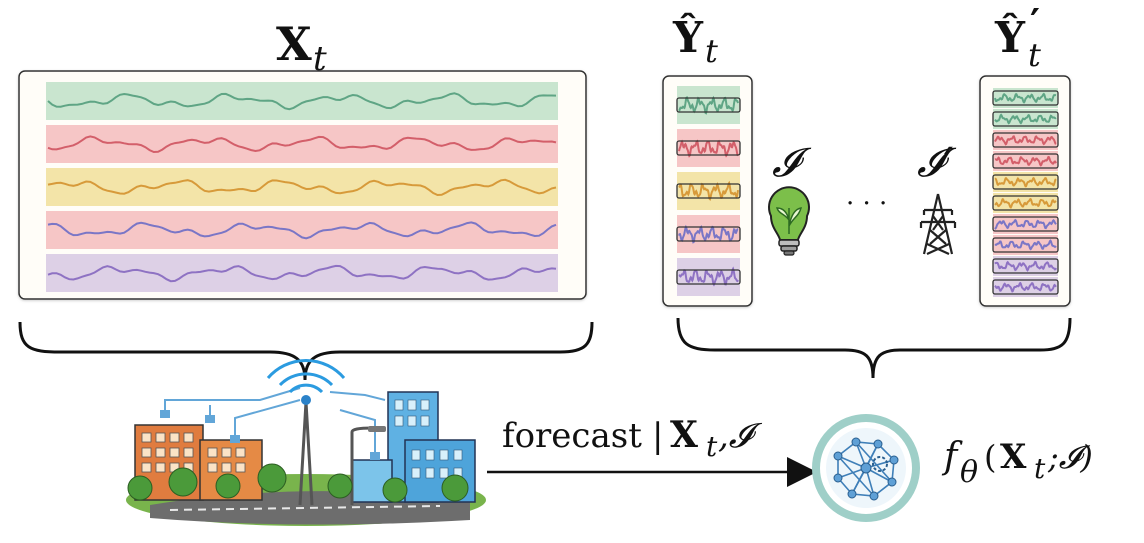 Image resolution: width=1144 pixels, height=543 pixels. I want to click on output2-series-band-7-line, so click(1025, 224).